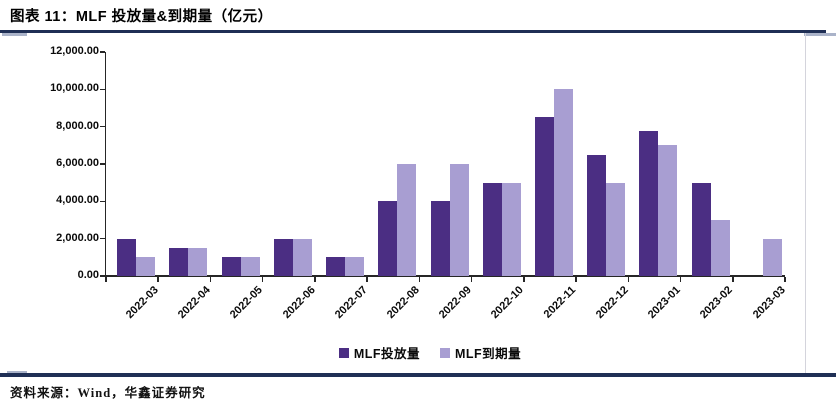 The height and width of the screenshot is (410, 836). Describe the element at coordinates (664, 303) in the screenshot. I see `x-axis-label: 2023-01` at that location.